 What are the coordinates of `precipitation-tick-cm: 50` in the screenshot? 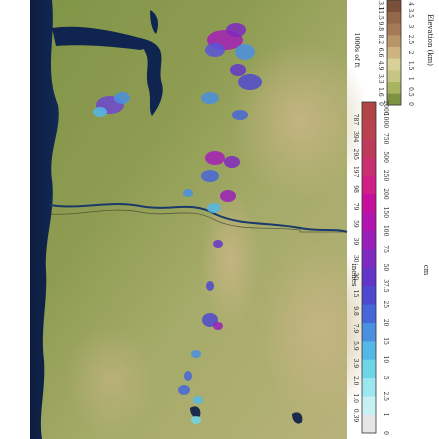 It's located at (385, 268).